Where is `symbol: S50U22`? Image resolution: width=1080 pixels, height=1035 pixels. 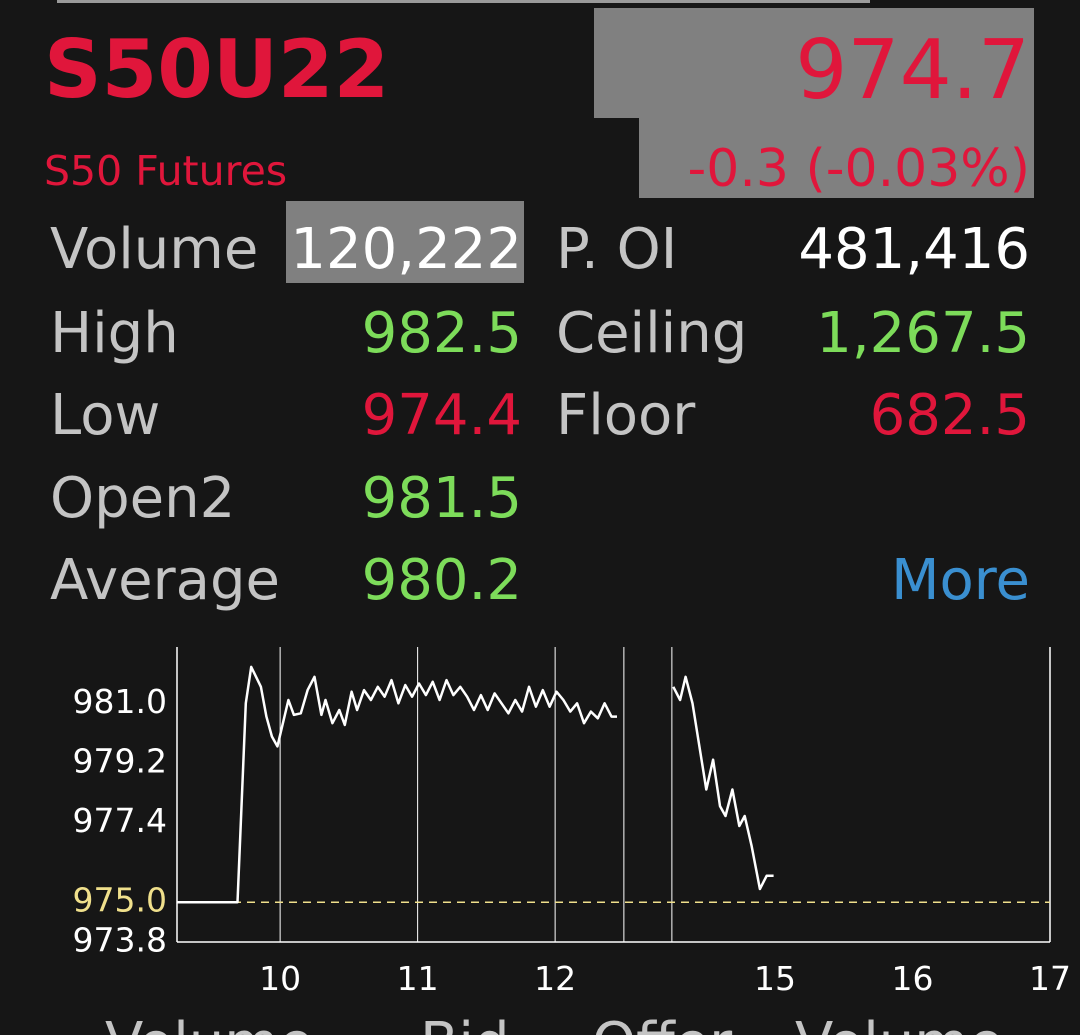 symbol: S50U22 is located at coordinates (216, 69).